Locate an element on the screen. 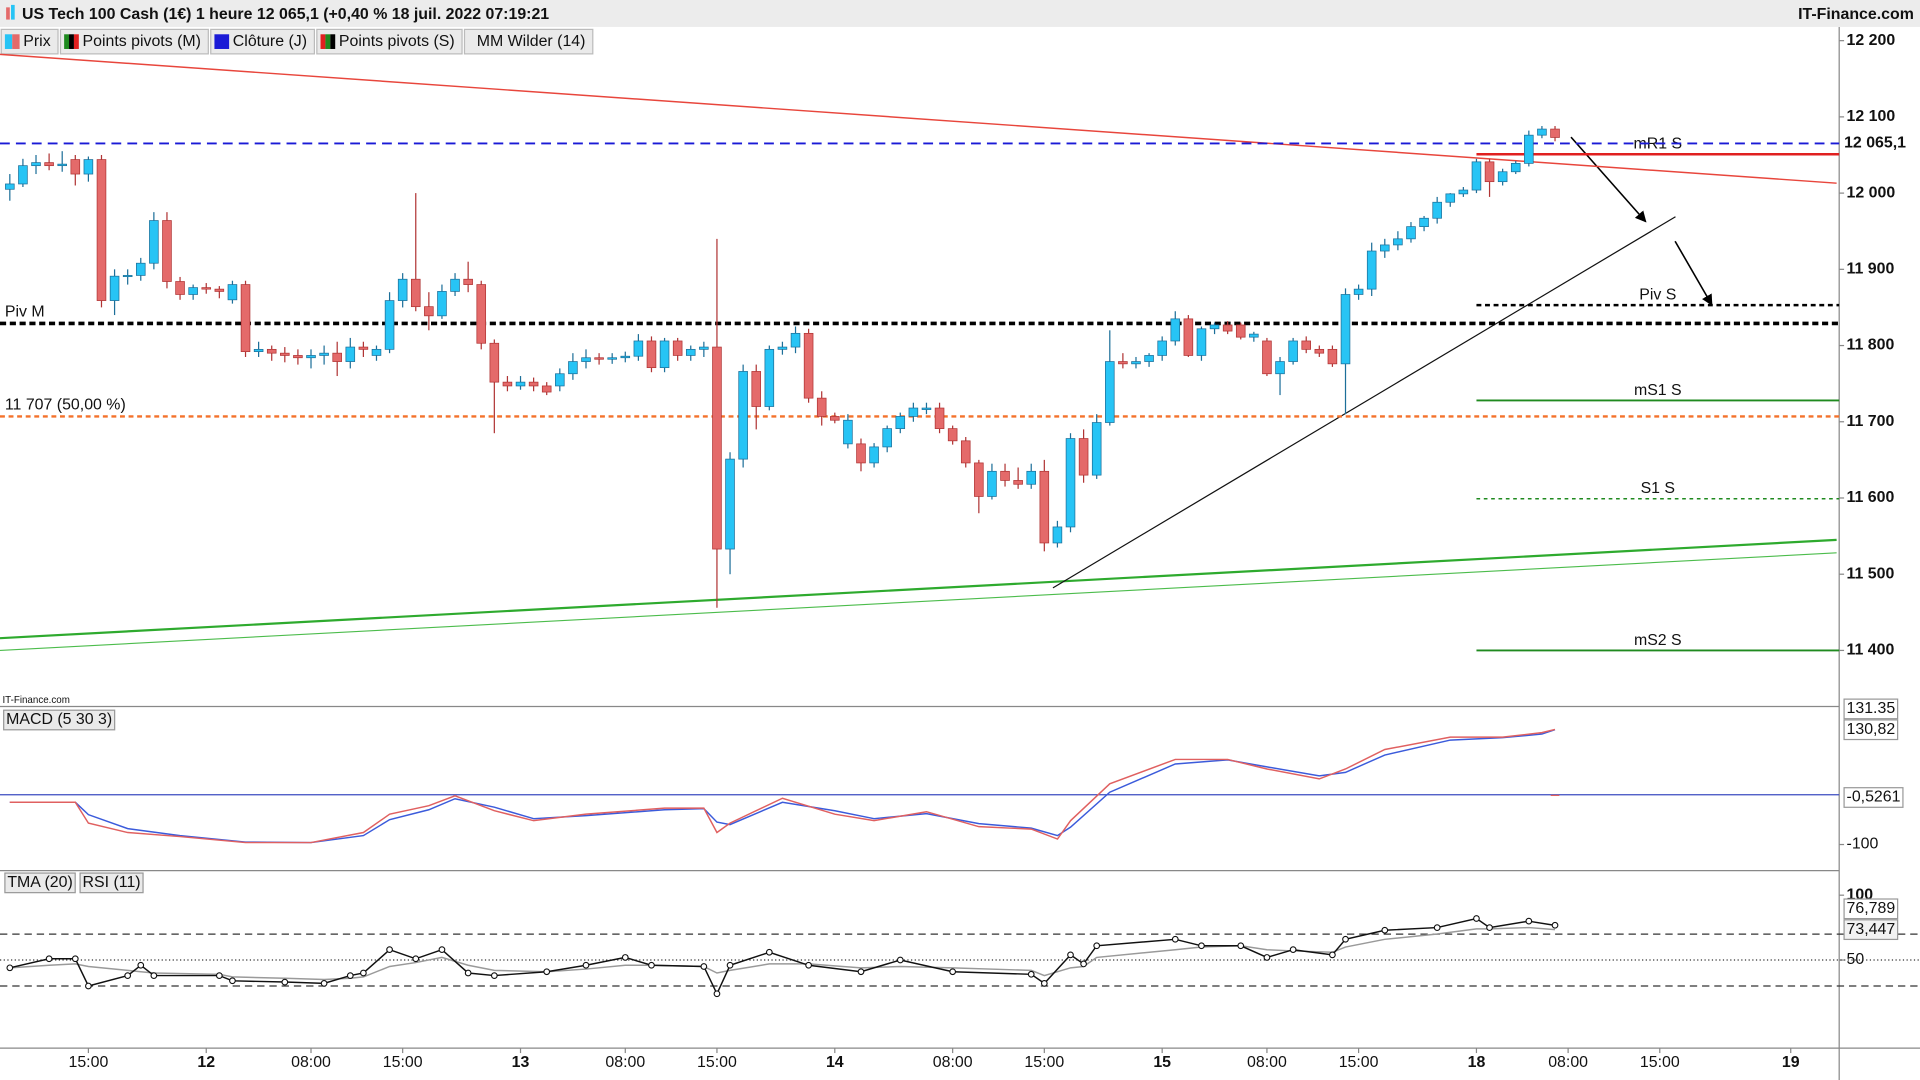  legend-label: MM Wilder (14) is located at coordinates (531, 41).